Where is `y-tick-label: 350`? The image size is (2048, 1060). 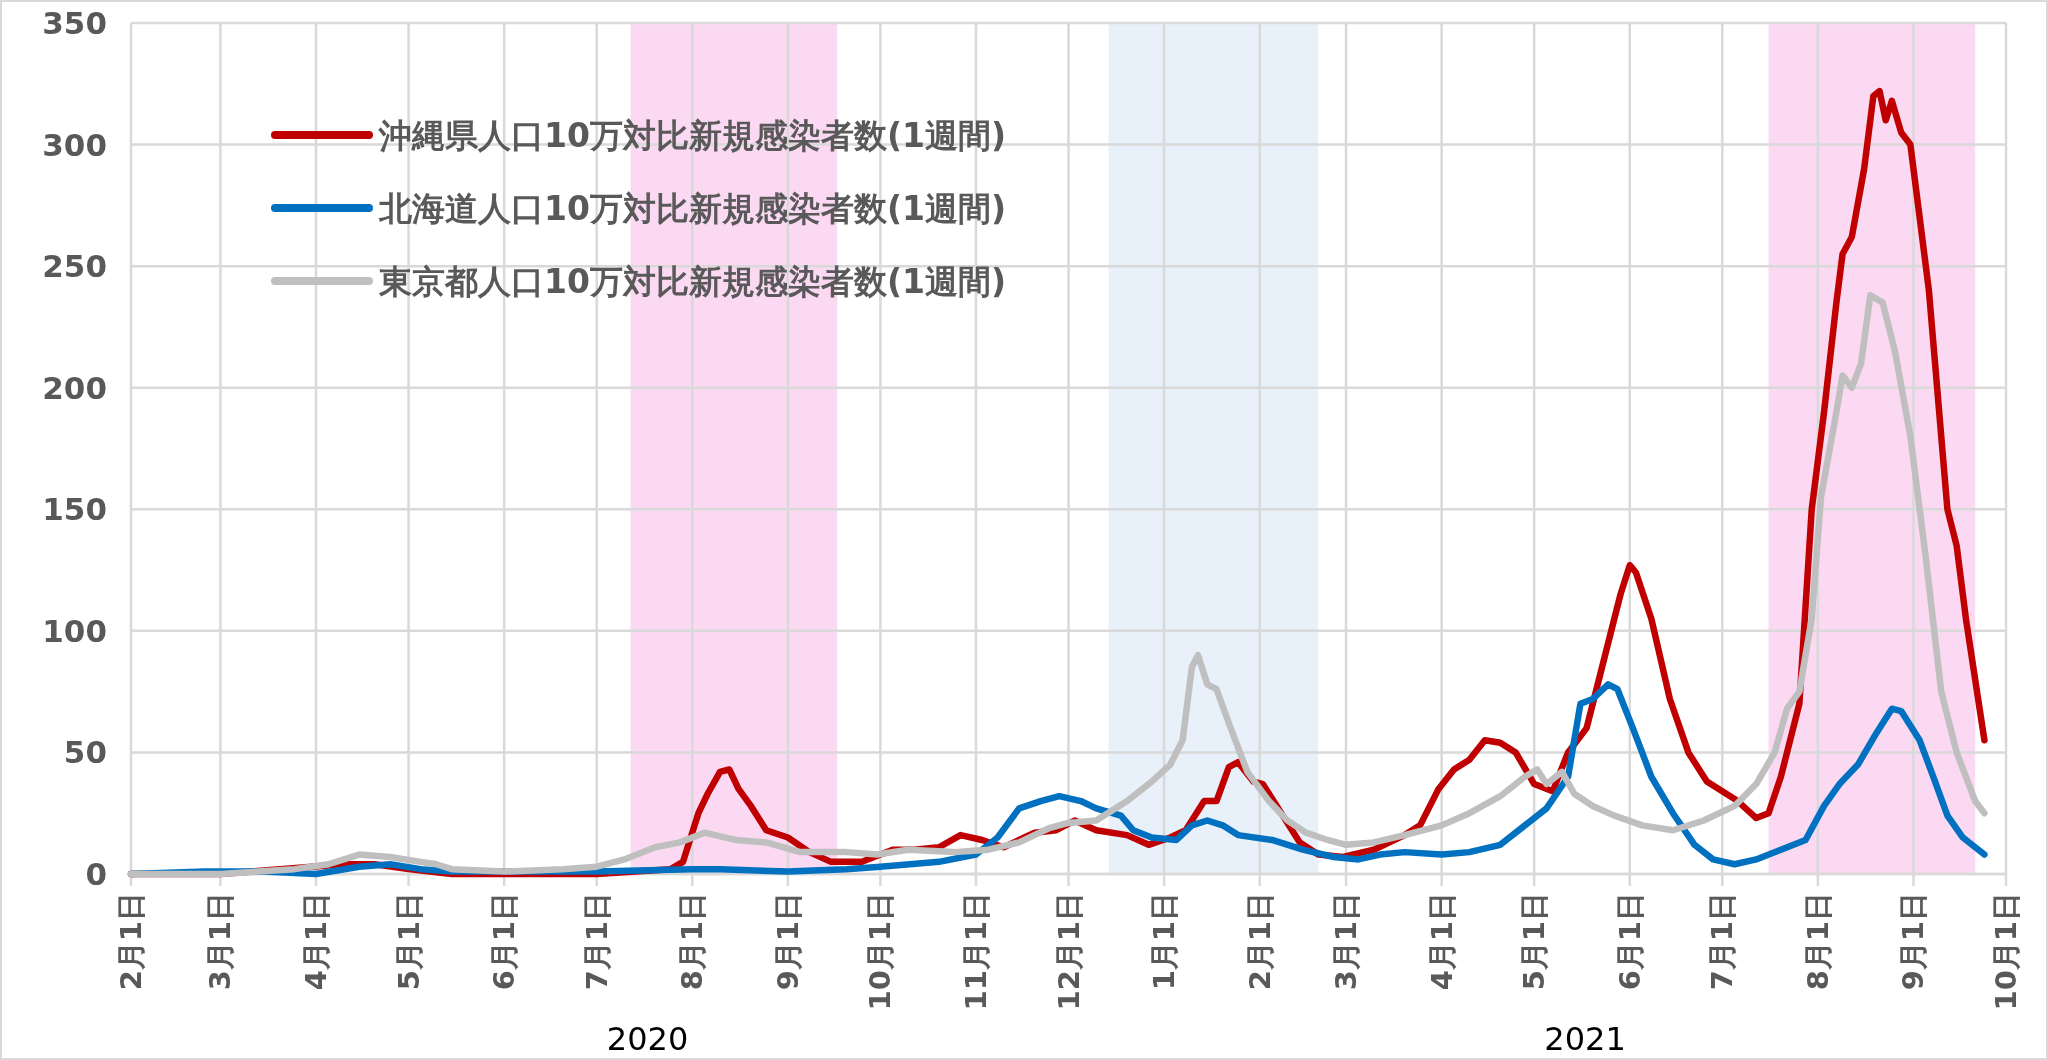
y-tick-label: 350 is located at coordinates (74, 23).